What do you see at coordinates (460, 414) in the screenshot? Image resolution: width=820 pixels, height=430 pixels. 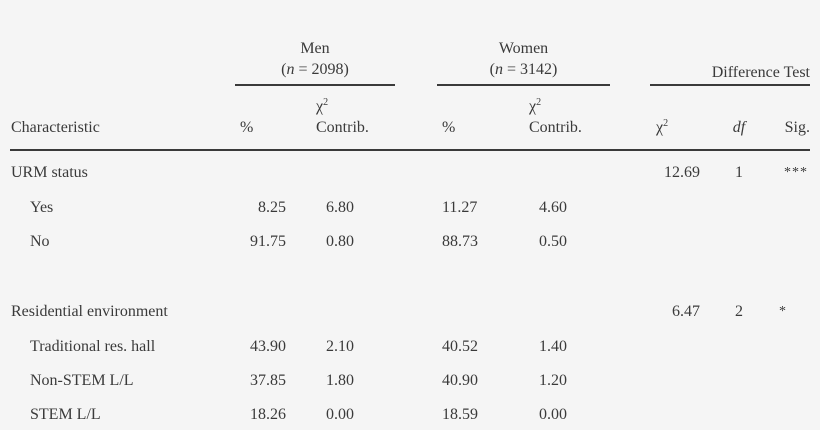 I see `women-pct: 18.59` at bounding box center [460, 414].